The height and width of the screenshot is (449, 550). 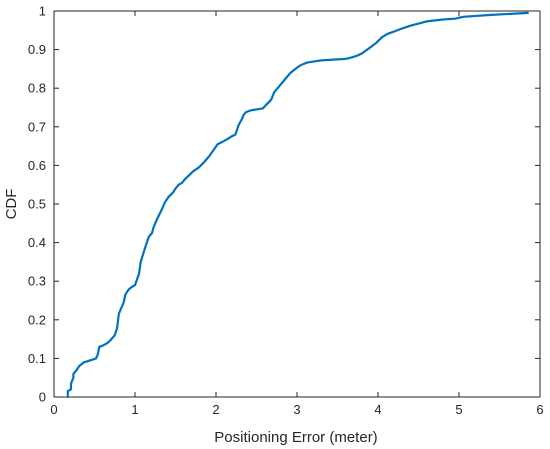 I want to click on y-tick-label: 0, so click(x=42, y=397).